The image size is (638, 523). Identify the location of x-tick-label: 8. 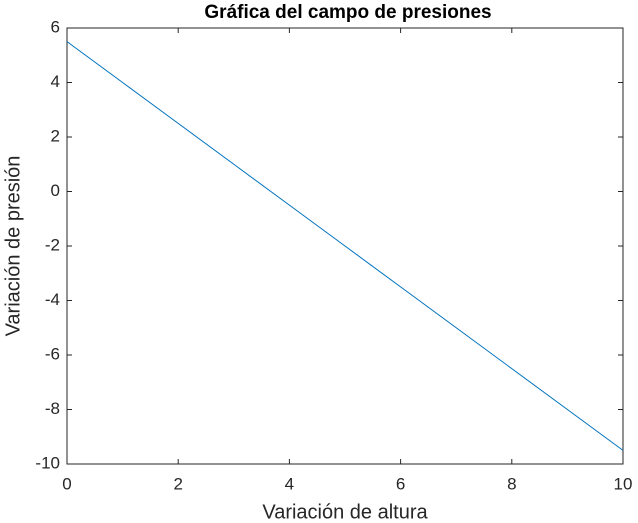
(511, 483).